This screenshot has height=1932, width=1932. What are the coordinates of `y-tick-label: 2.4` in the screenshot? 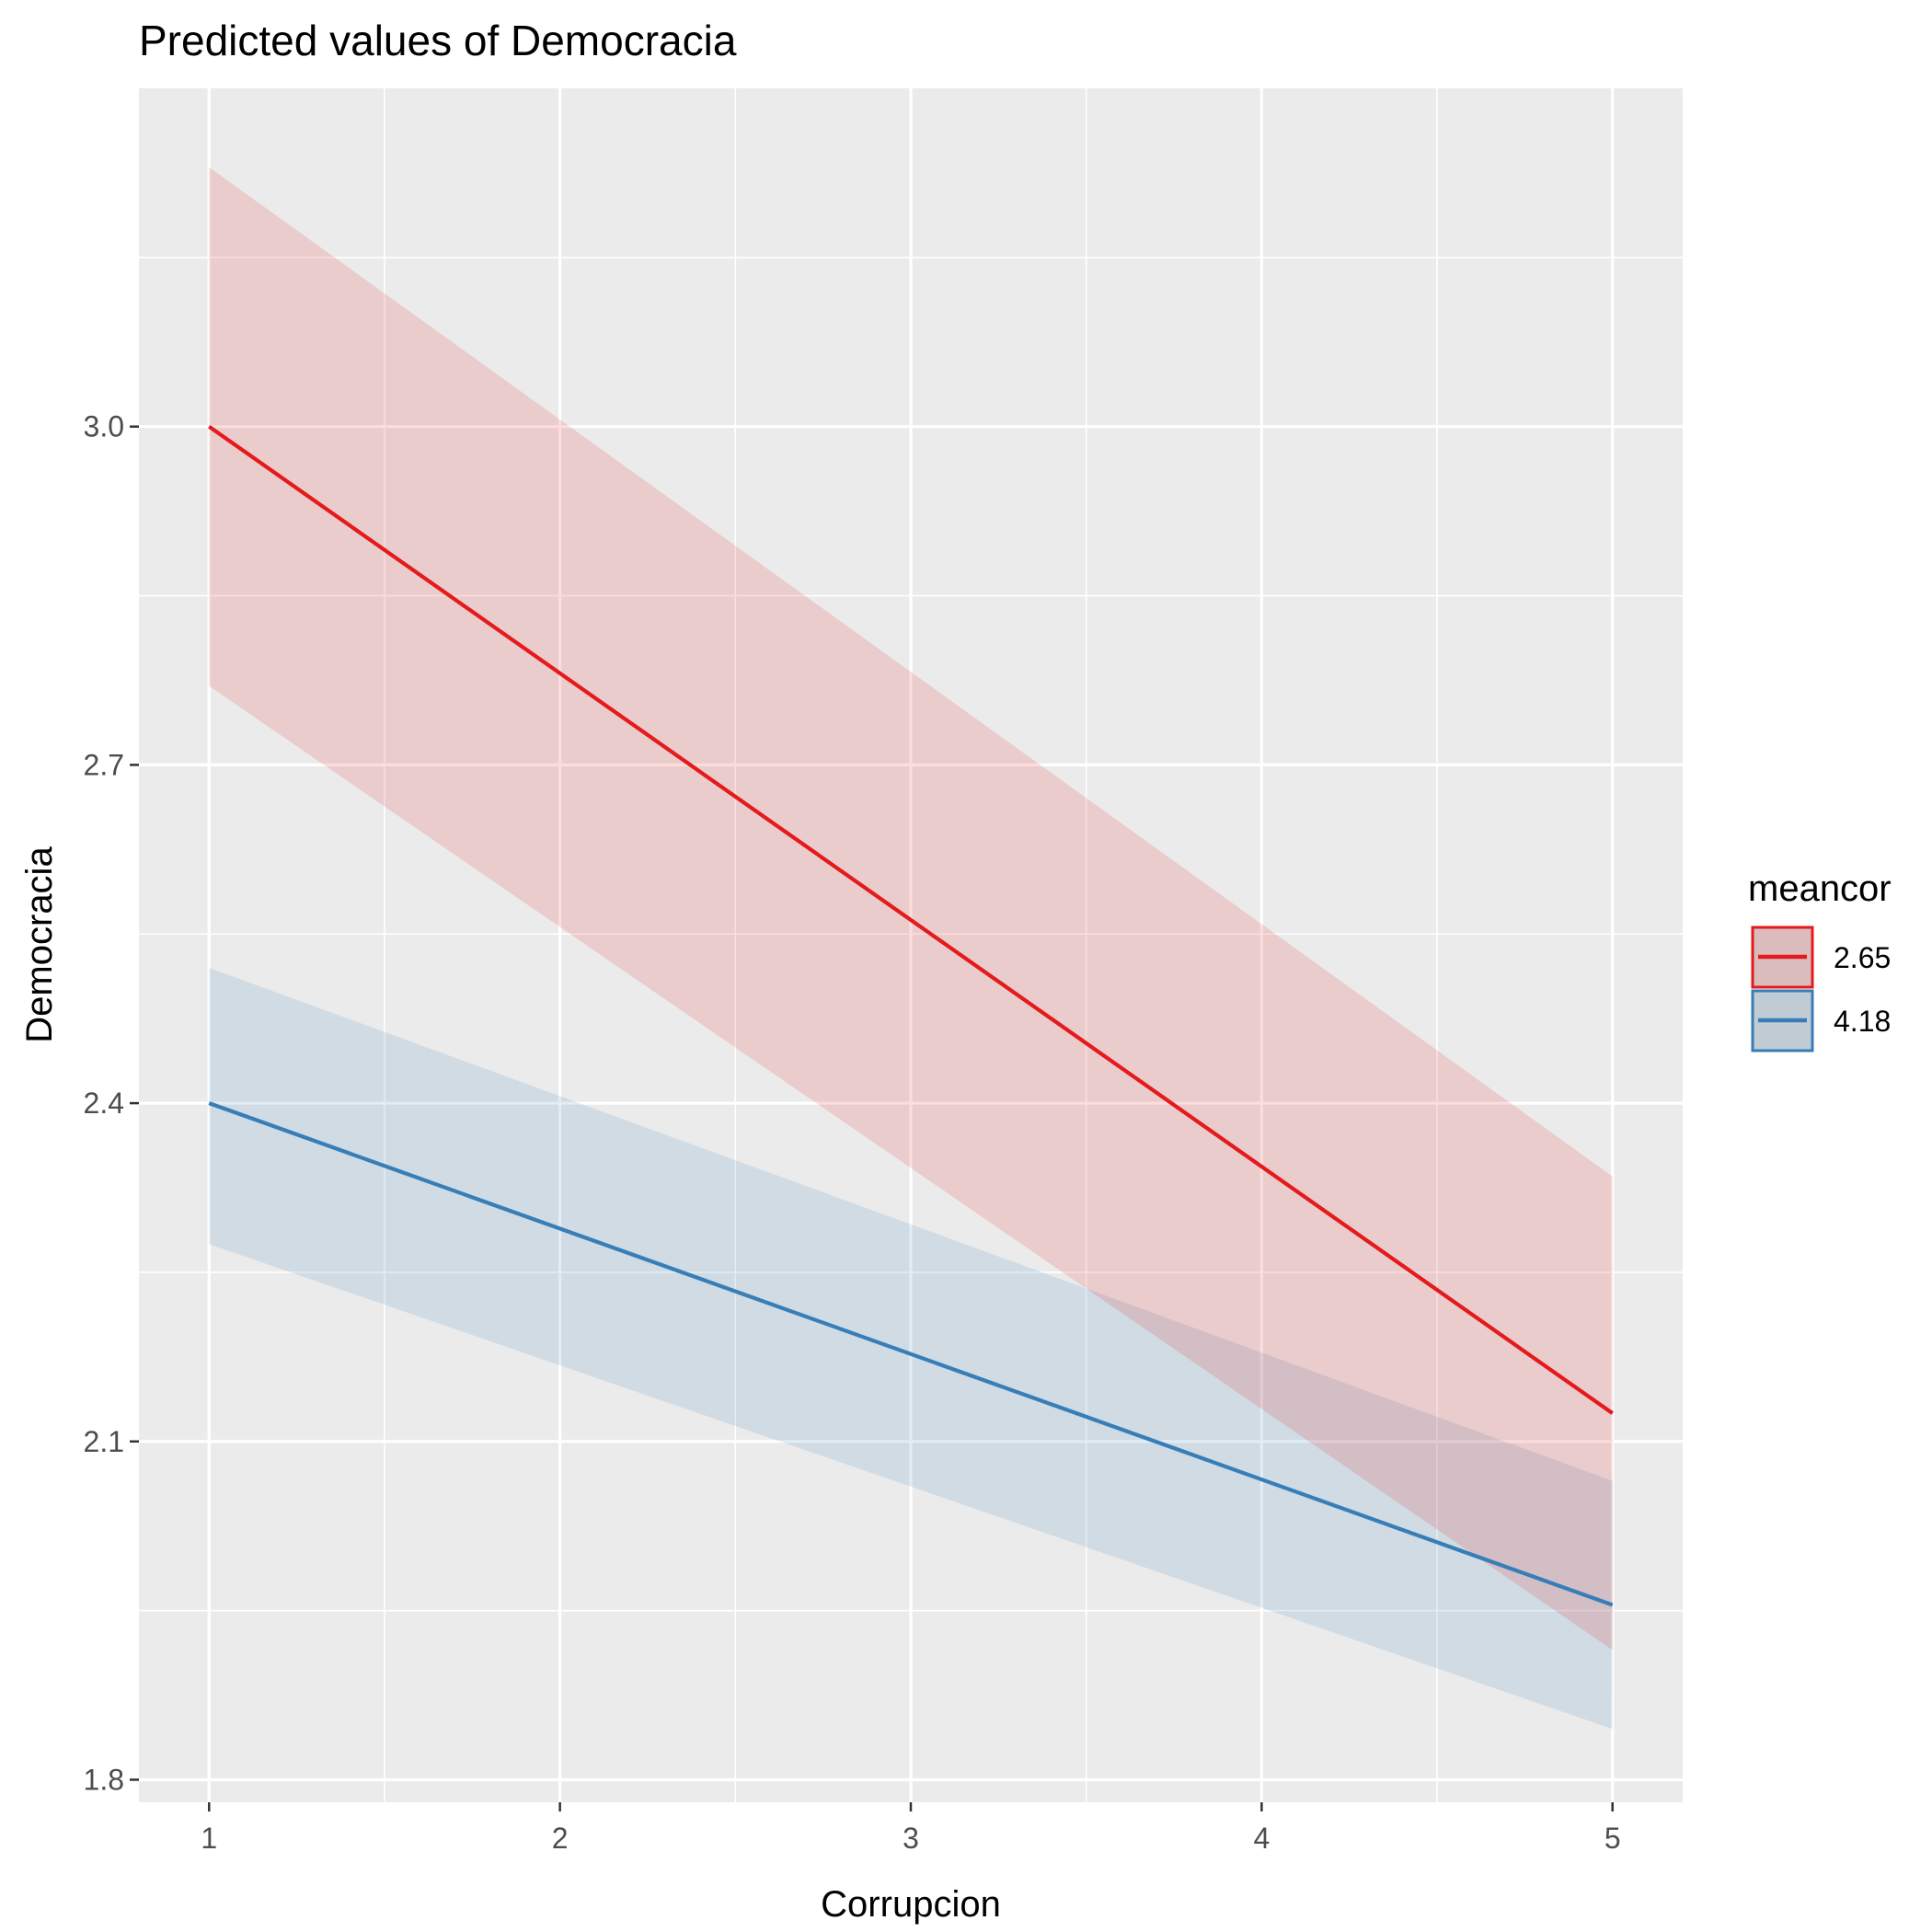 It's located at (104, 1103).